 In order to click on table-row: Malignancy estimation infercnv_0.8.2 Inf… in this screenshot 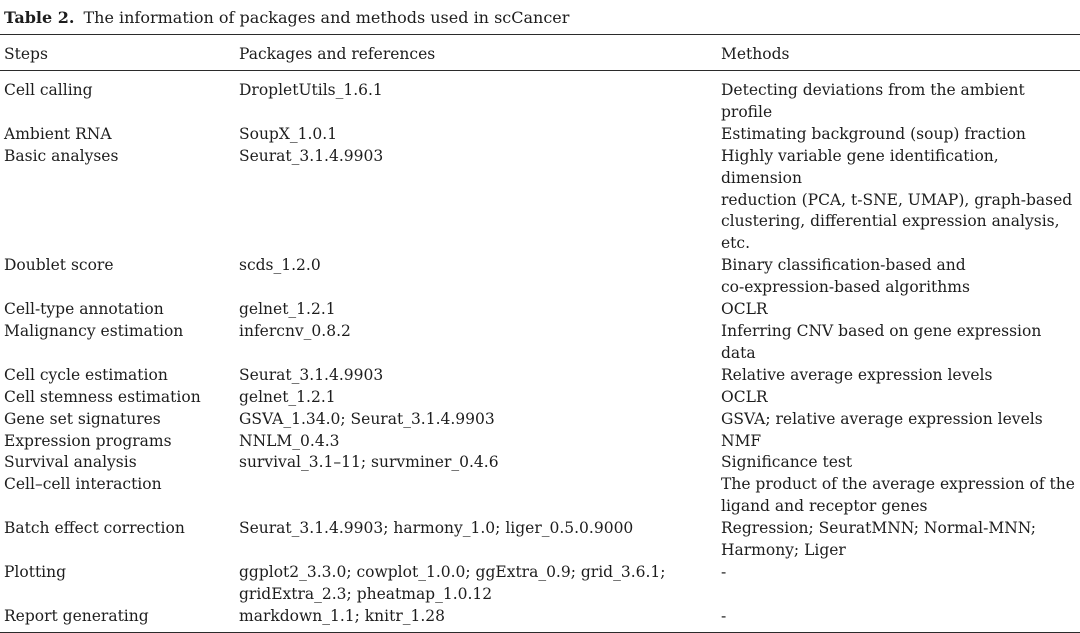, I will do `click(540, 343)`.